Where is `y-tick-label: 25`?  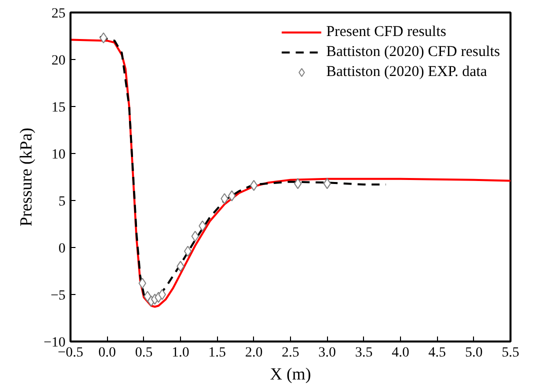 y-tick-label: 25 is located at coordinates (59, 14).